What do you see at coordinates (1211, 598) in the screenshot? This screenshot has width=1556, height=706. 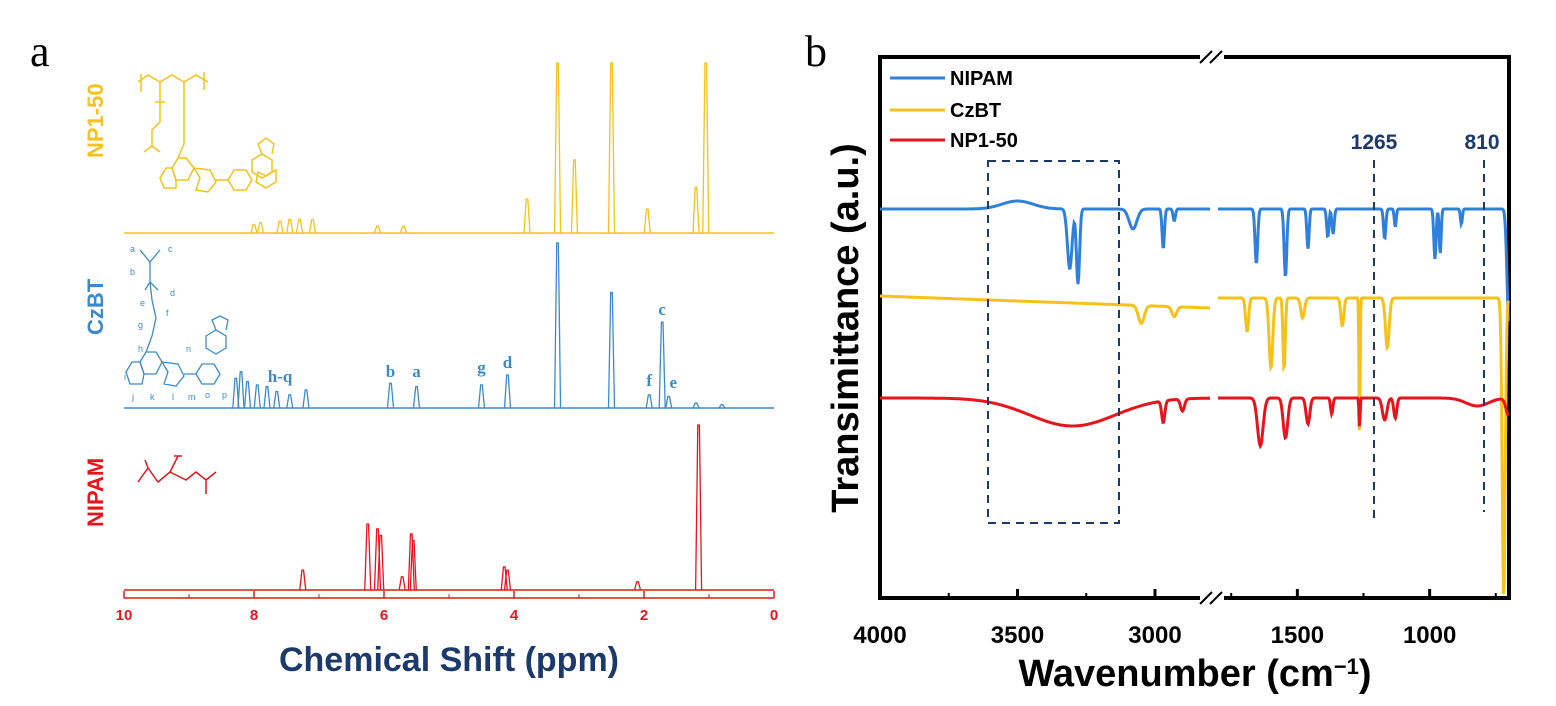 I see `ftir-axis-break-bottom` at bounding box center [1211, 598].